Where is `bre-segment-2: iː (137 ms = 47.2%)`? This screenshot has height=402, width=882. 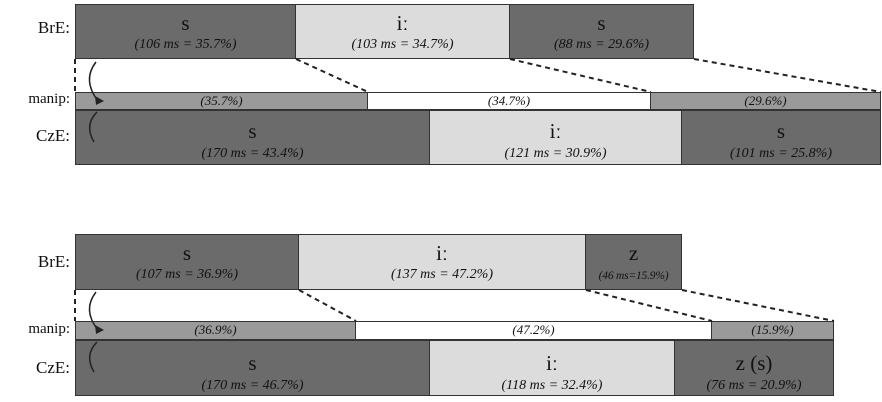 bre-segment-2: iː (137 ms = 47.2%) is located at coordinates (442, 262).